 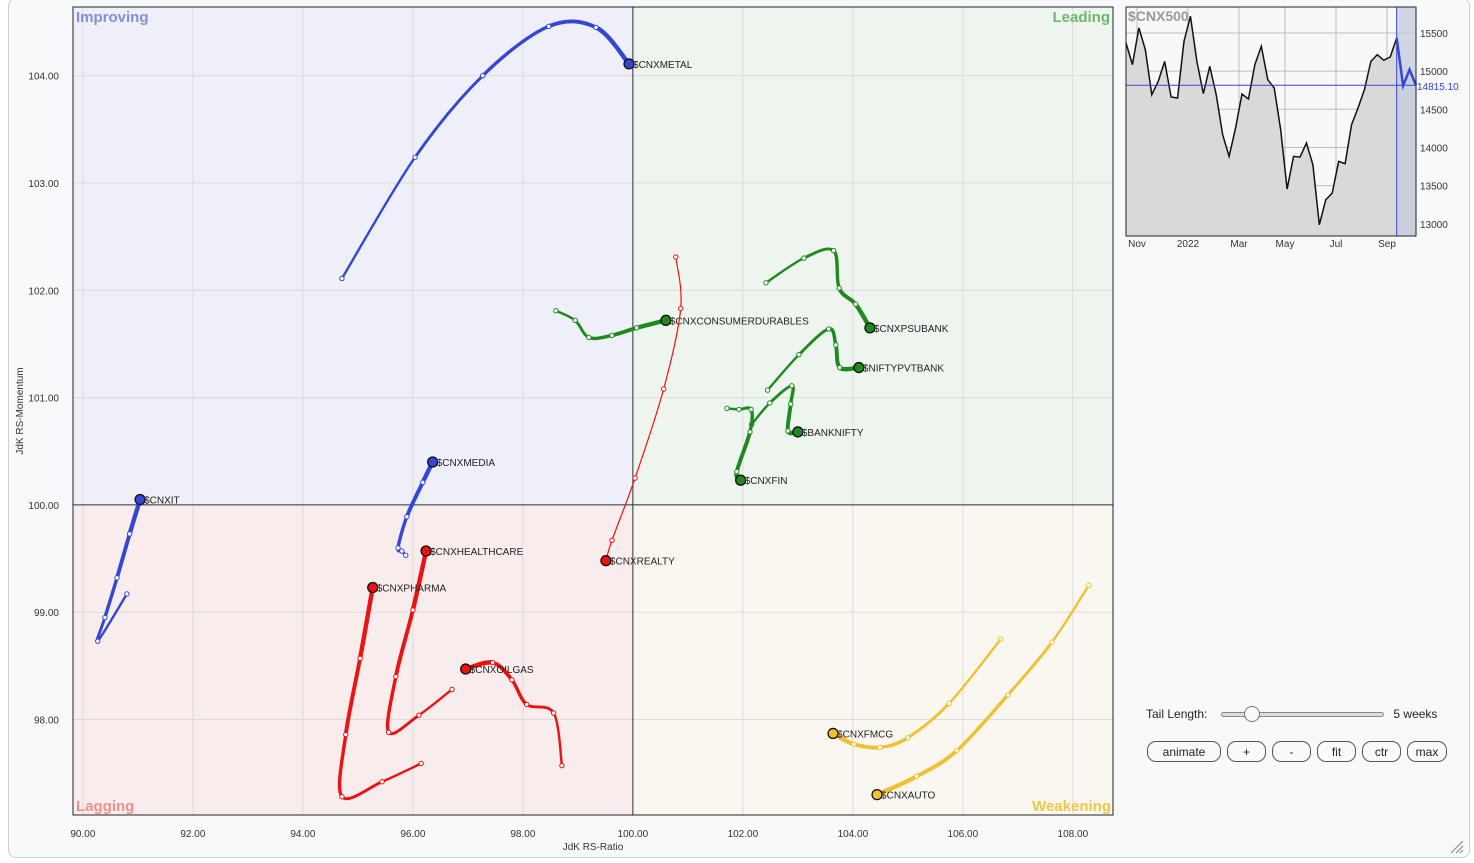 I want to click on tail-cnxmedia: $CNXMEDIA, so click(x=445, y=507).